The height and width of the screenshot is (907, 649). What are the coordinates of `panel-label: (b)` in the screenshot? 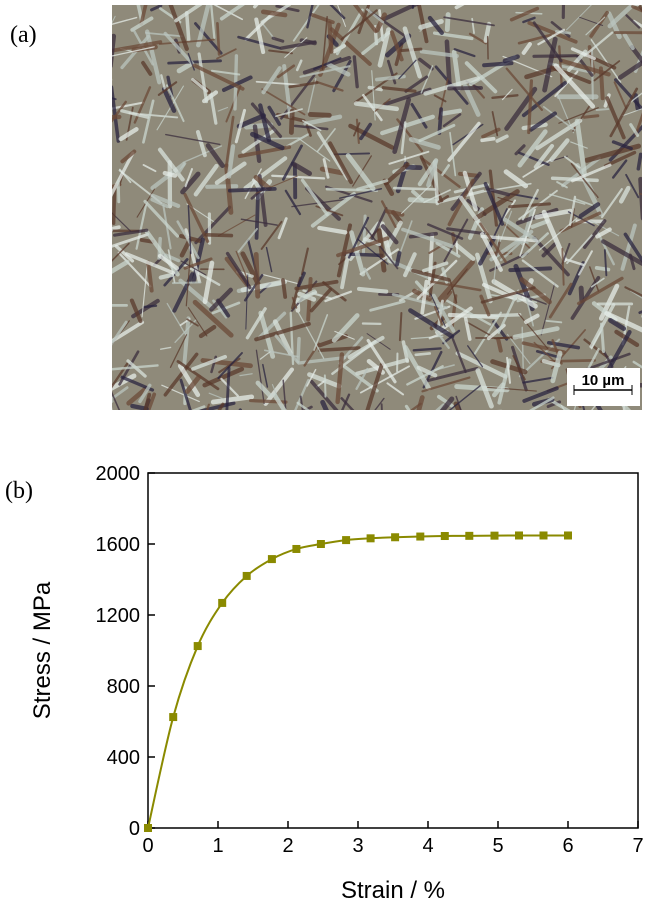 It's located at (19, 491).